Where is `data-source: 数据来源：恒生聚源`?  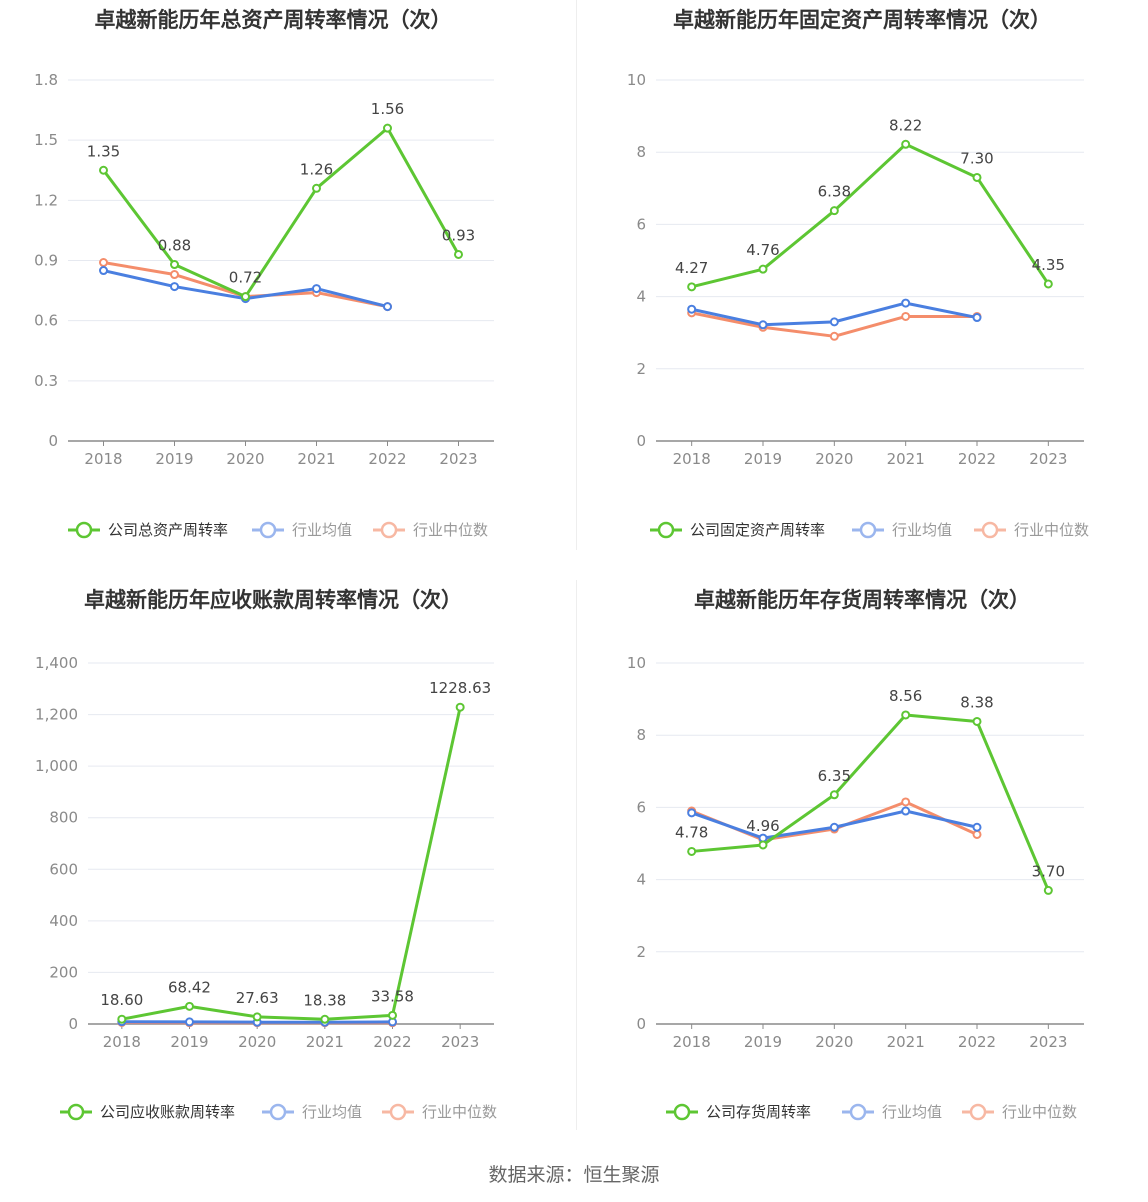
data-source: 数据来源：恒生聚源 is located at coordinates (574, 1175).